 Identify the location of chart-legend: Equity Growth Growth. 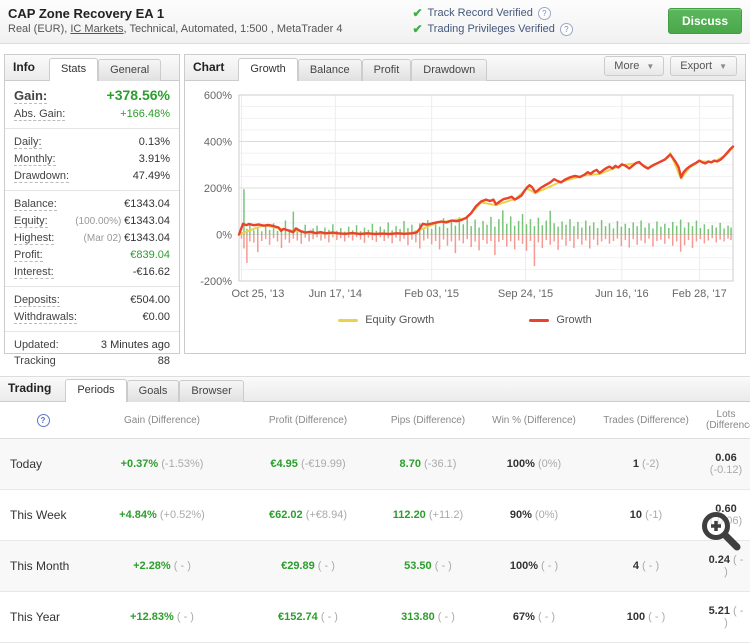
(465, 320).